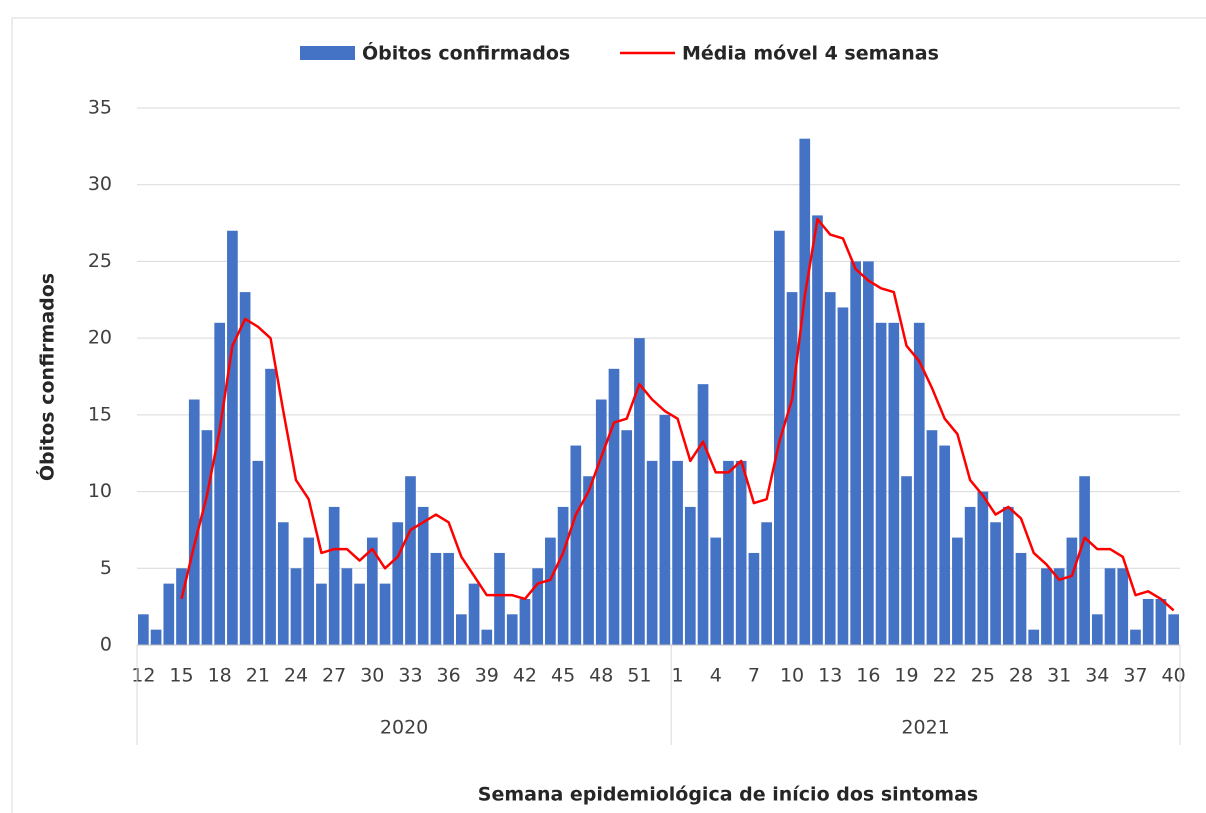 The height and width of the screenshot is (813, 1206). I want to click on x-tick-label: 28, so click(1021, 676).